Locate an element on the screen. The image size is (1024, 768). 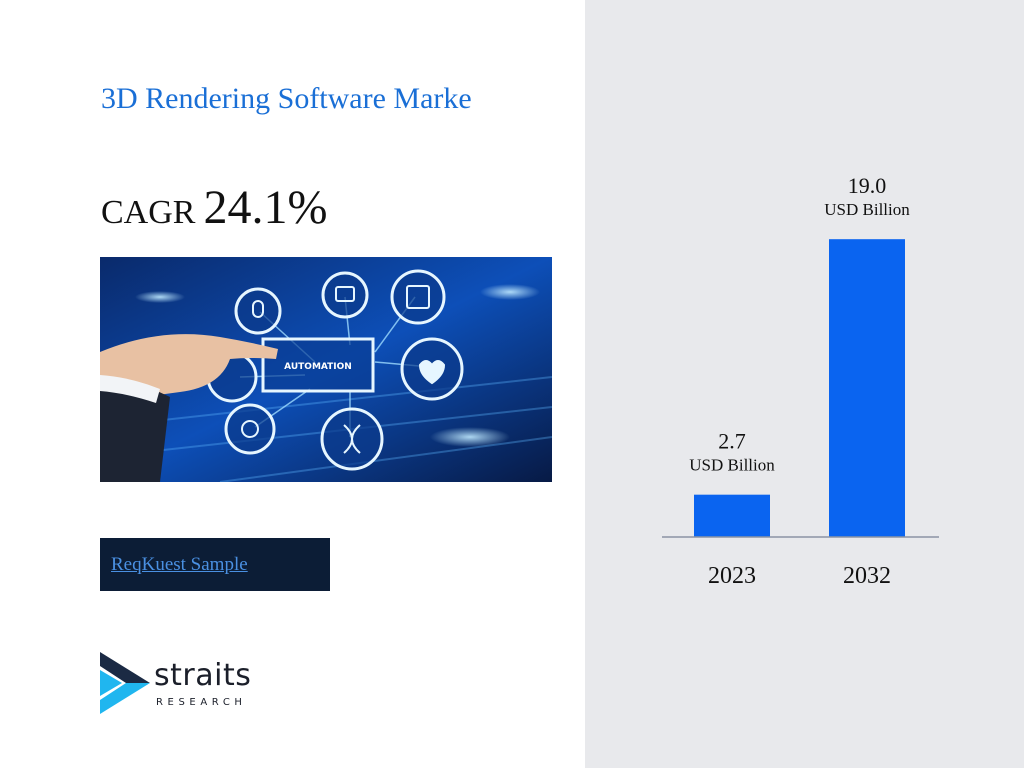
straits-research-logo: straits RESEARCH is located at coordinates (185, 683).